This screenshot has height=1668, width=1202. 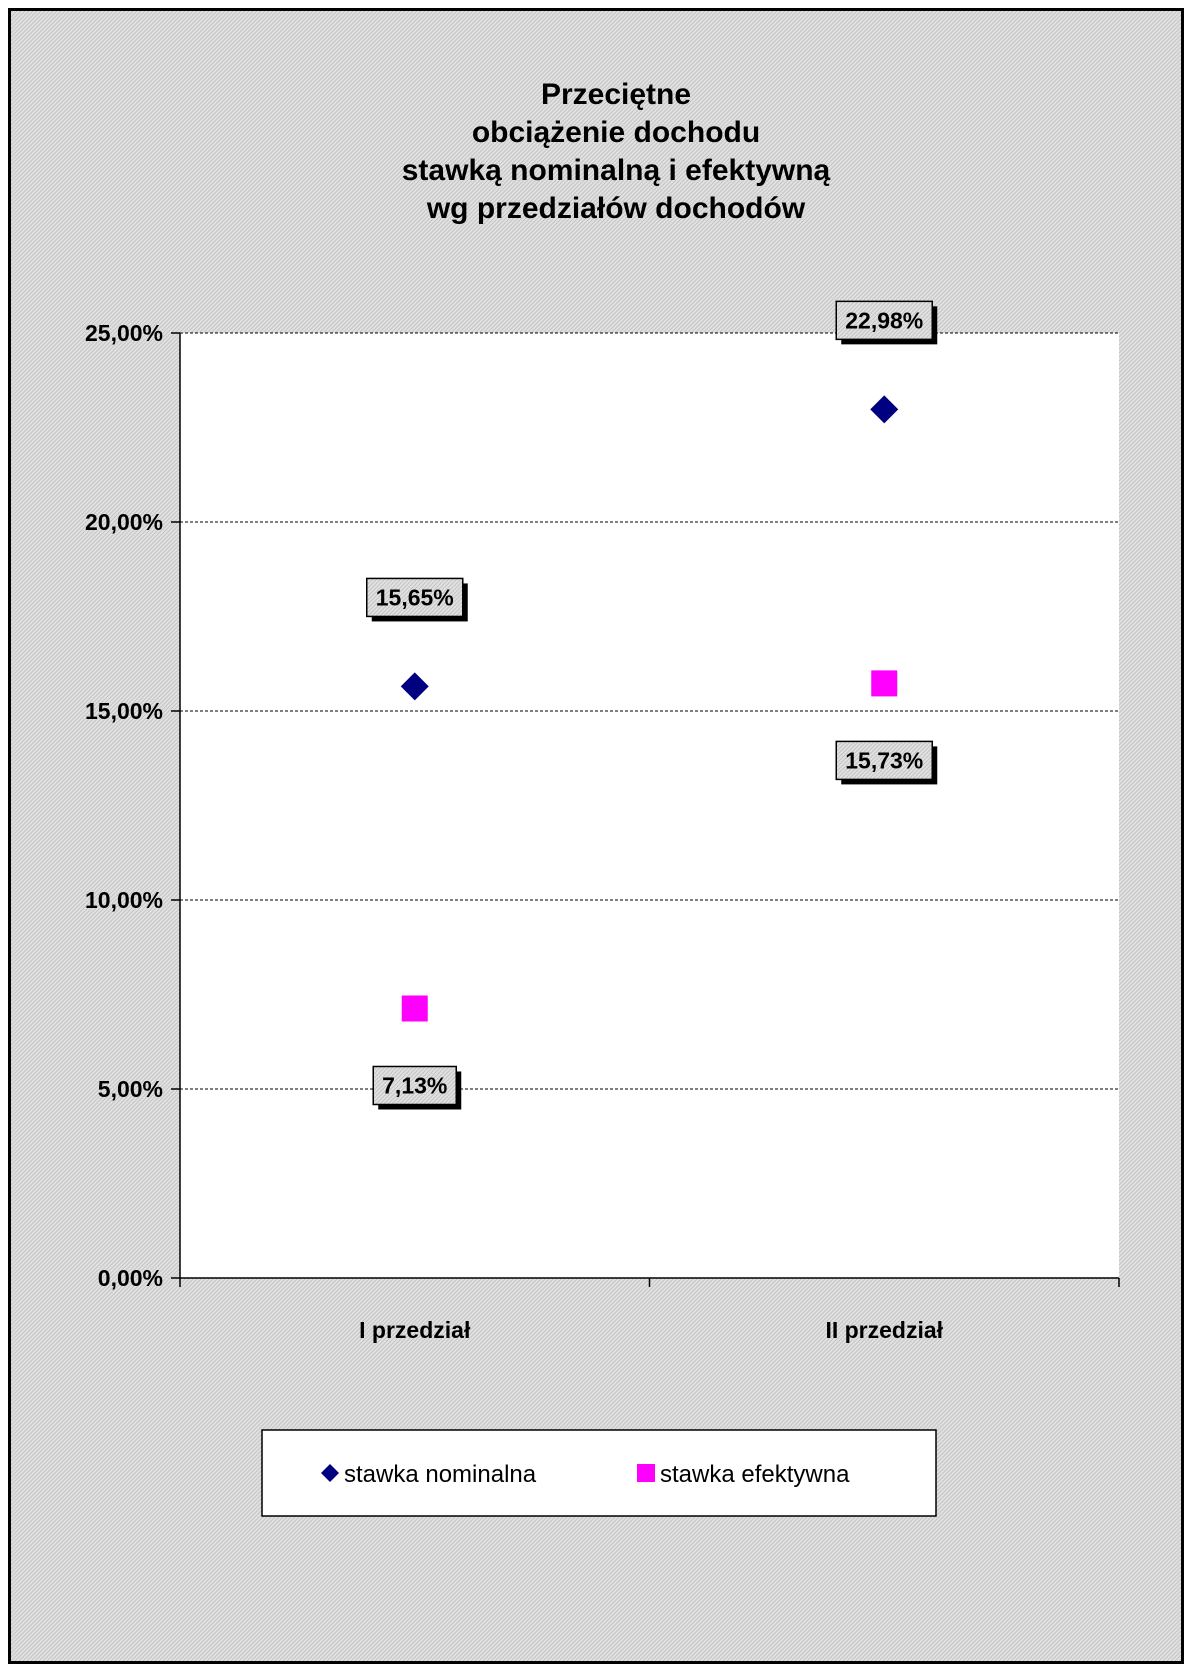 I want to click on x-category-label: II przedział, so click(x=884, y=1330).